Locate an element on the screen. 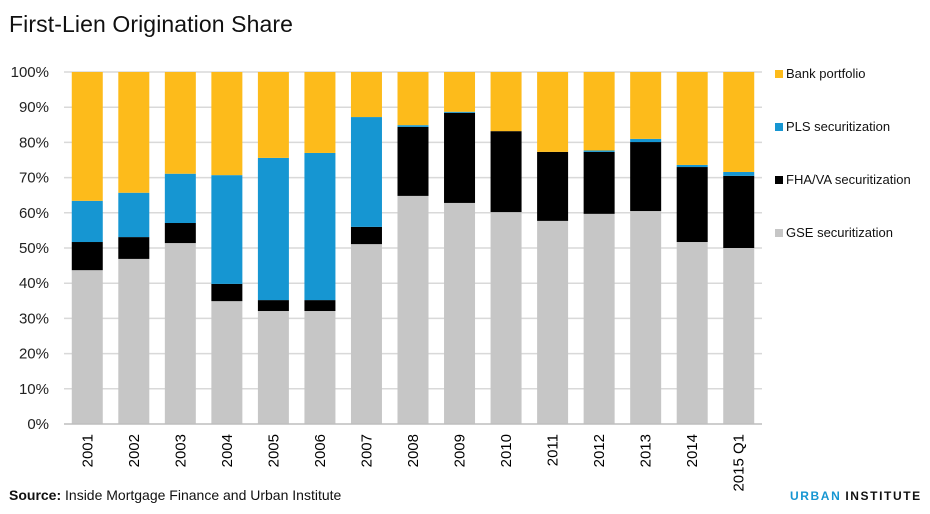 This screenshot has height=514, width=930. x-tick-label: 2003 is located at coordinates (180, 450).